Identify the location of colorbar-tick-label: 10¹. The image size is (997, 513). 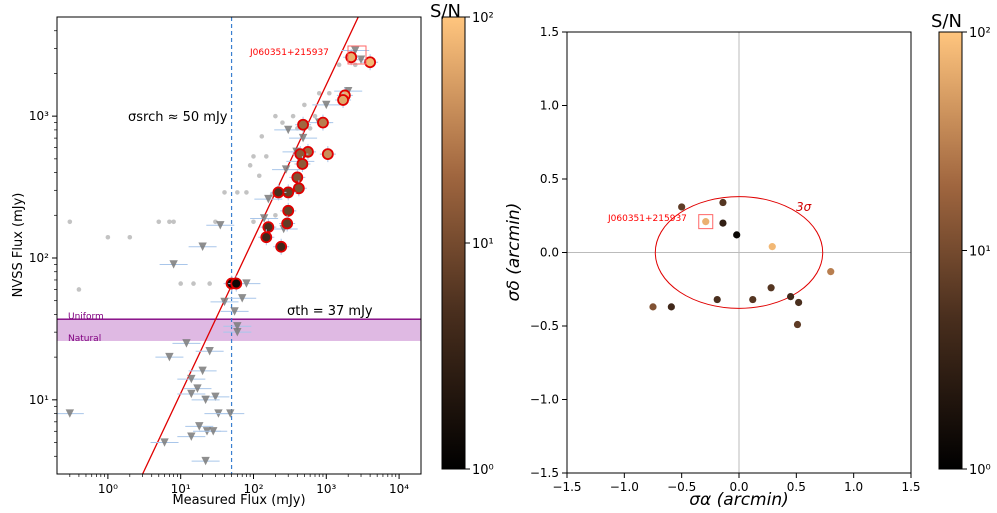
(483, 244).